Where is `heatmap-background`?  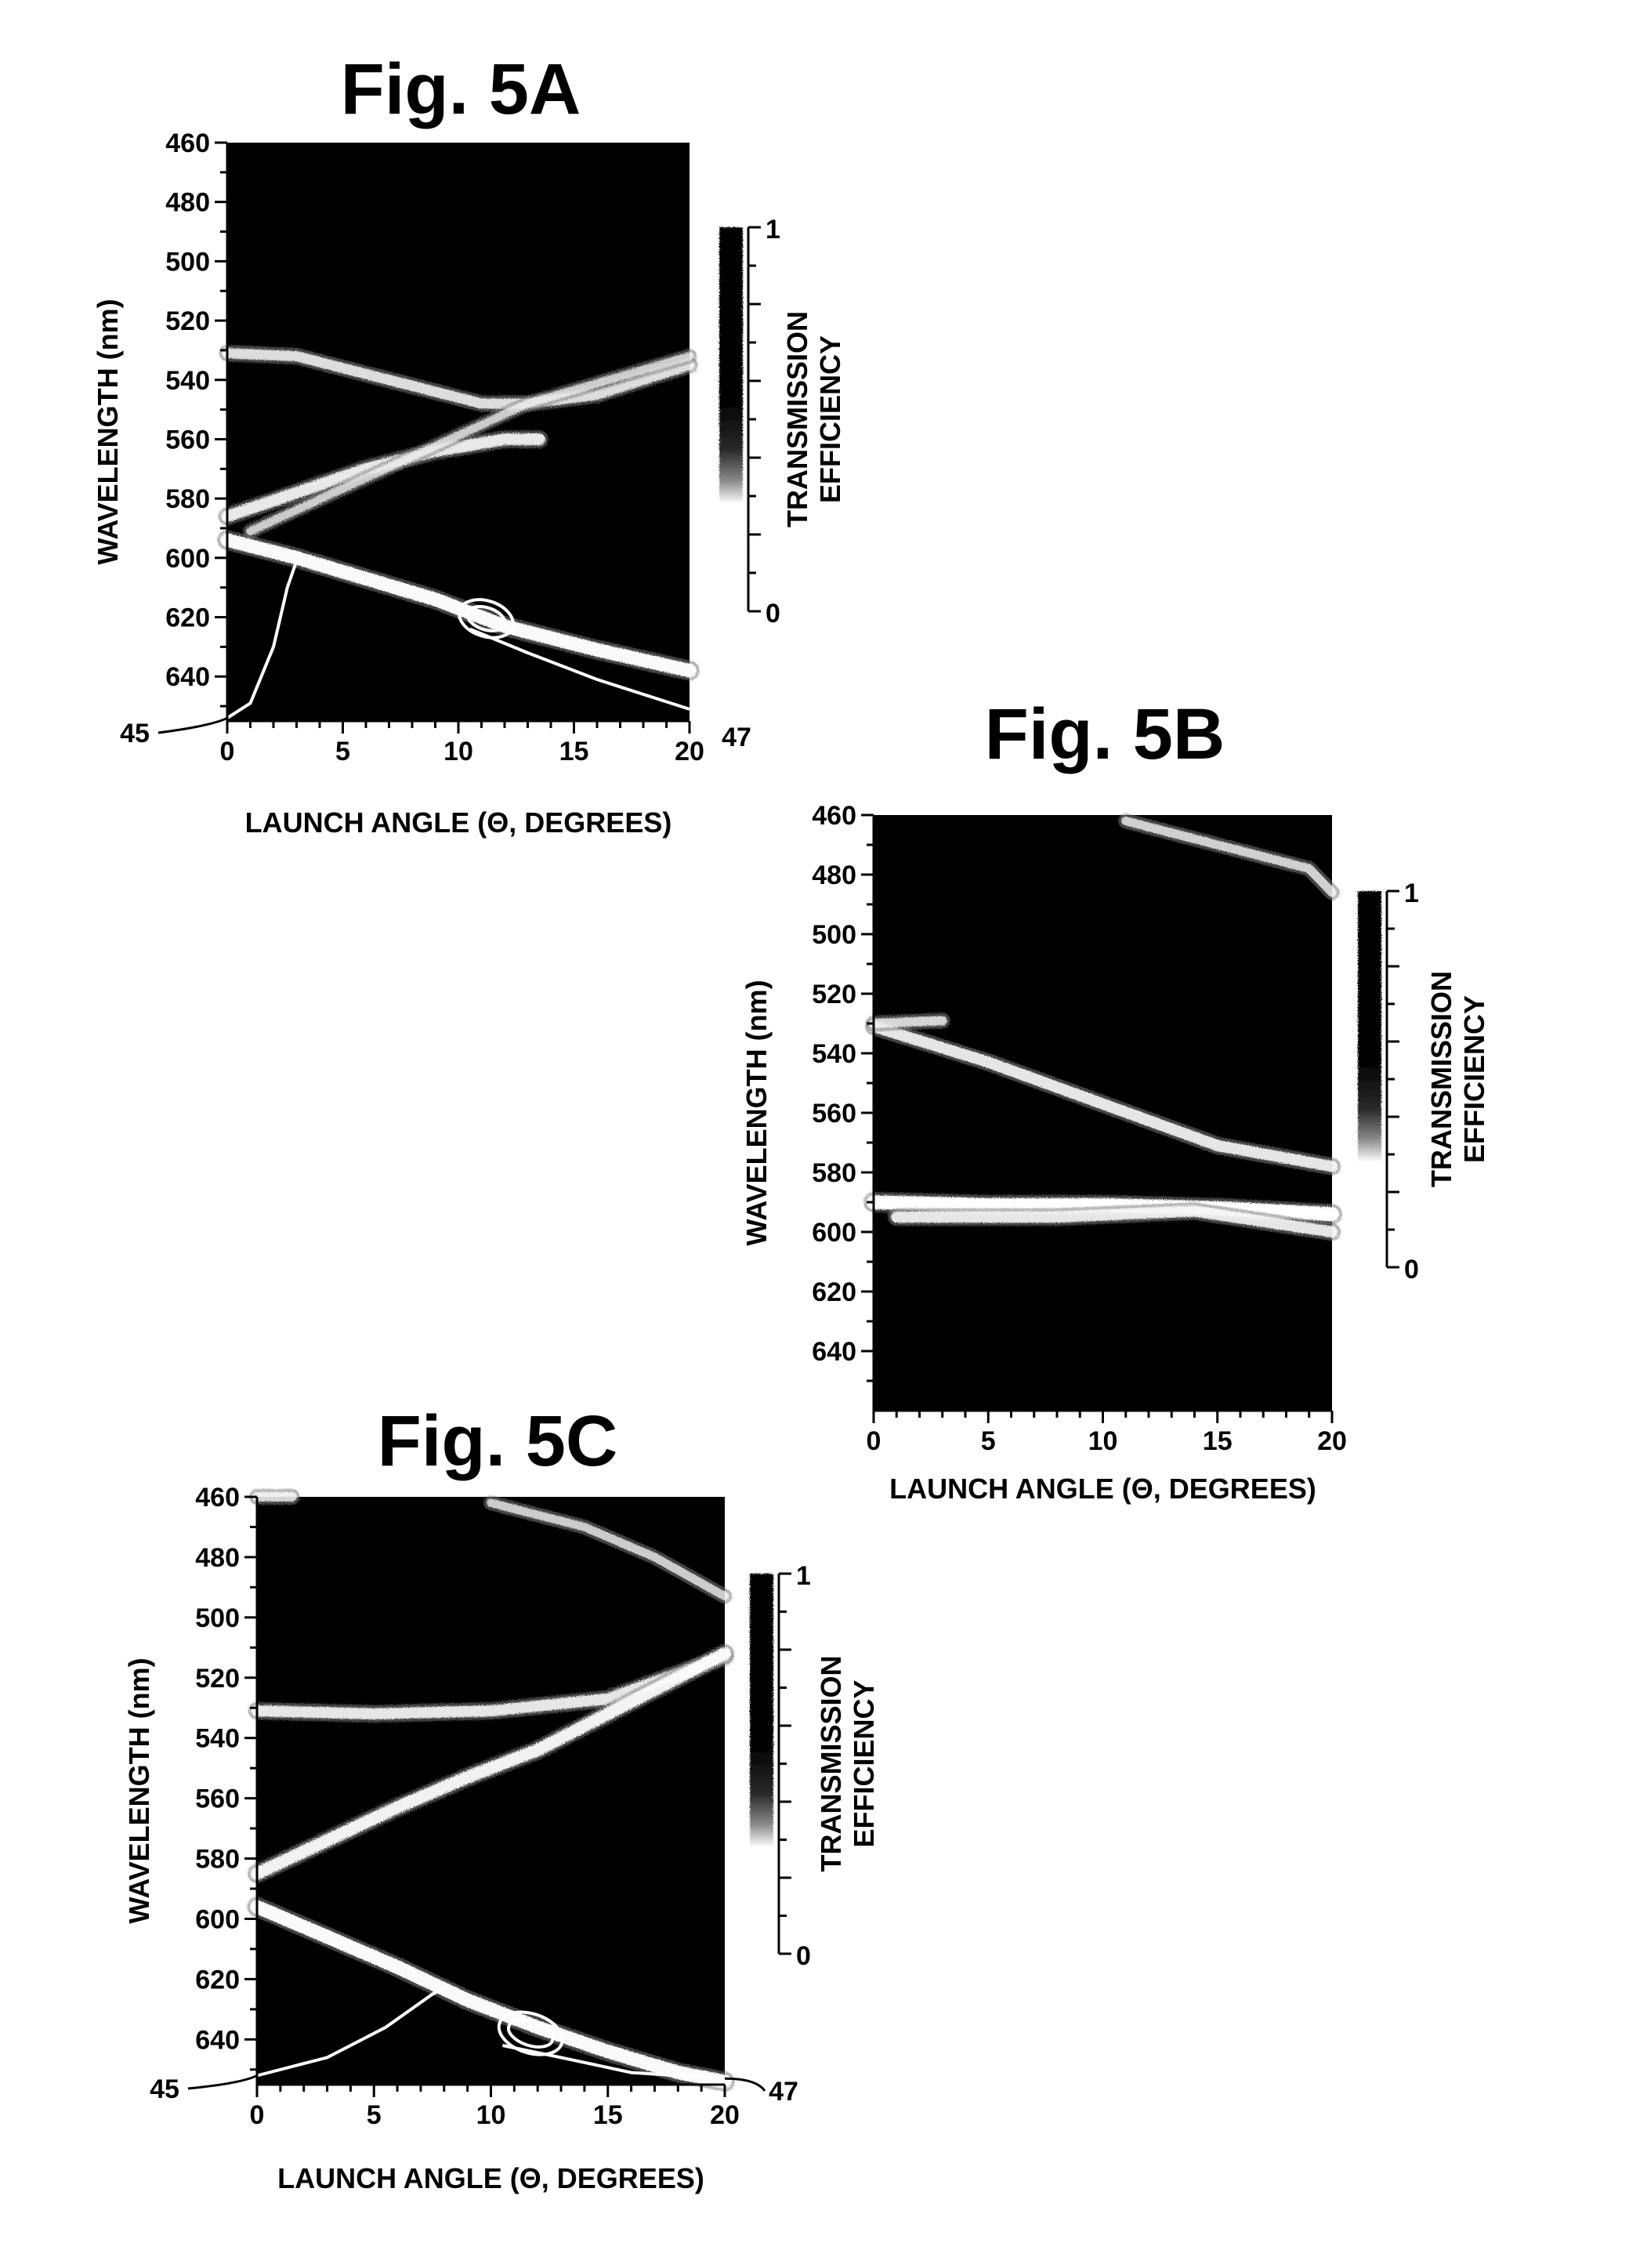
heatmap-background is located at coordinates (491, 1791).